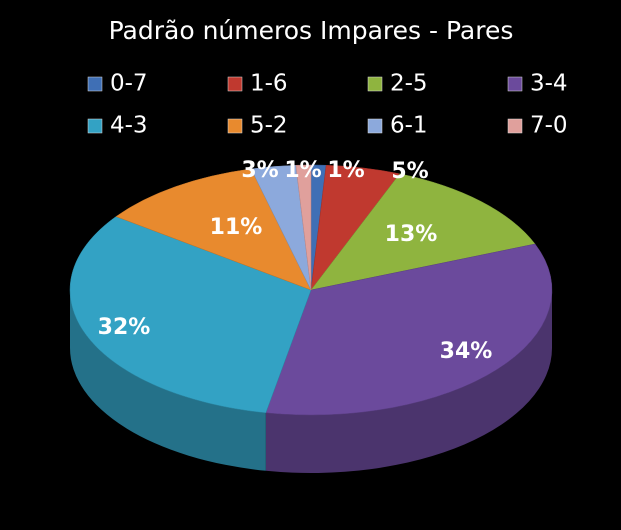 This screenshot has height=530, width=621. I want to click on data-label: 5%, so click(409, 171).